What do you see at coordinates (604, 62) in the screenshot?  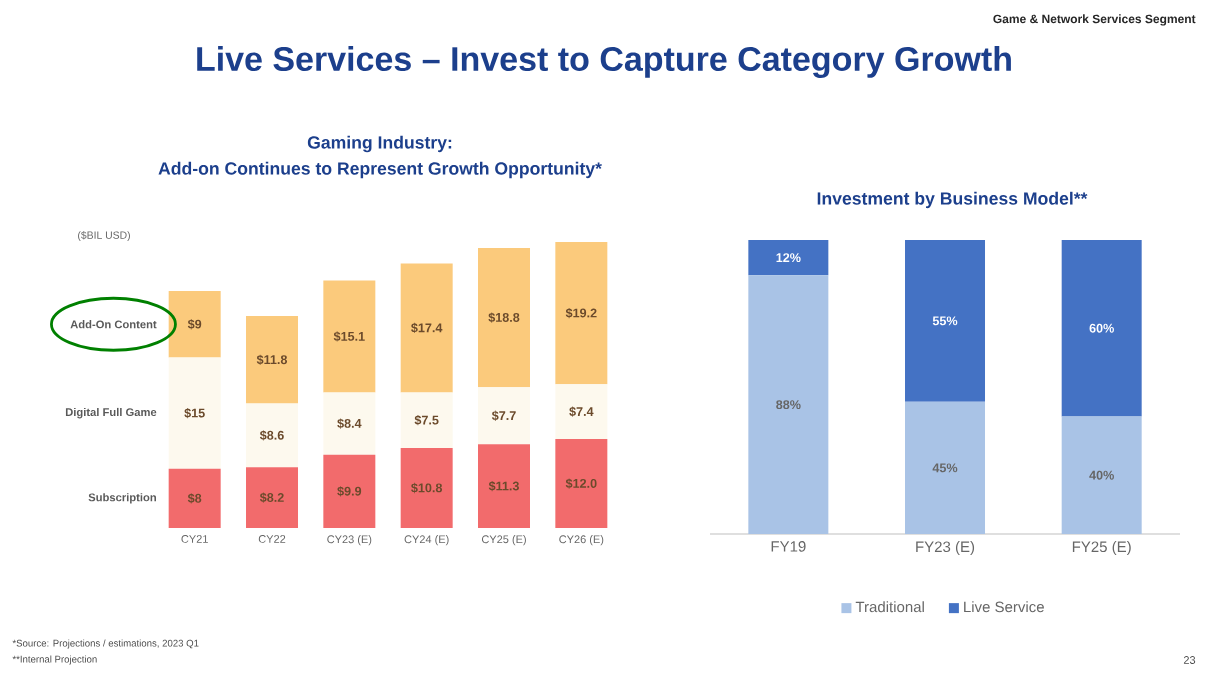 I see `text: Live Services – Invest to Capture Category Growth` at bounding box center [604, 62].